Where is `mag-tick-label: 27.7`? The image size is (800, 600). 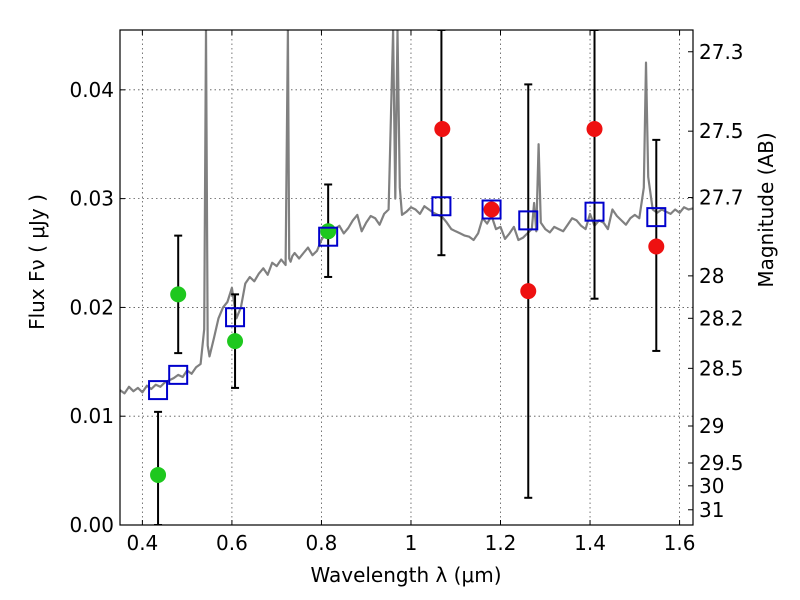
mag-tick-label: 27.7 is located at coordinates (721, 198).